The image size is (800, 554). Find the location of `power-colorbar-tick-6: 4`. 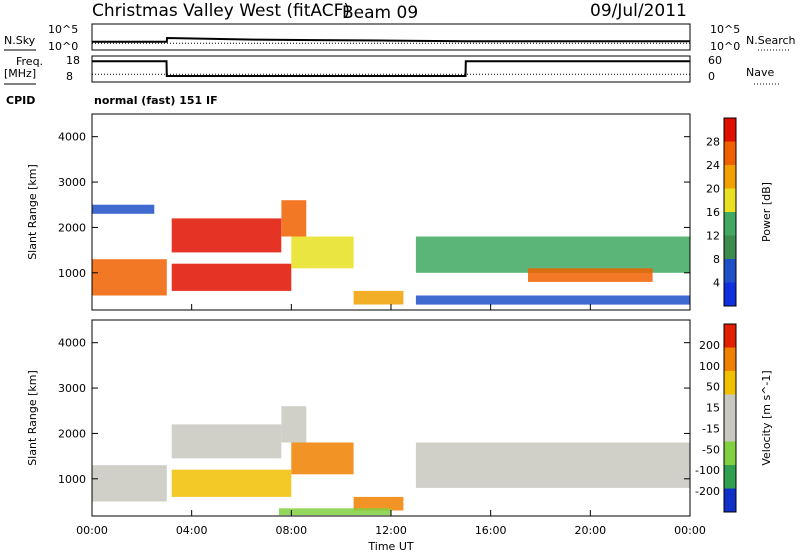

power-colorbar-tick-6: 4 is located at coordinates (716, 283).